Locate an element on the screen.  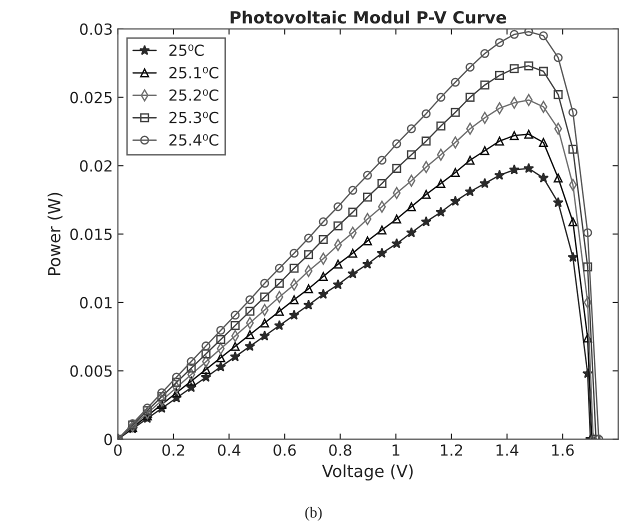
text: (b) is located at coordinates (313, 513).